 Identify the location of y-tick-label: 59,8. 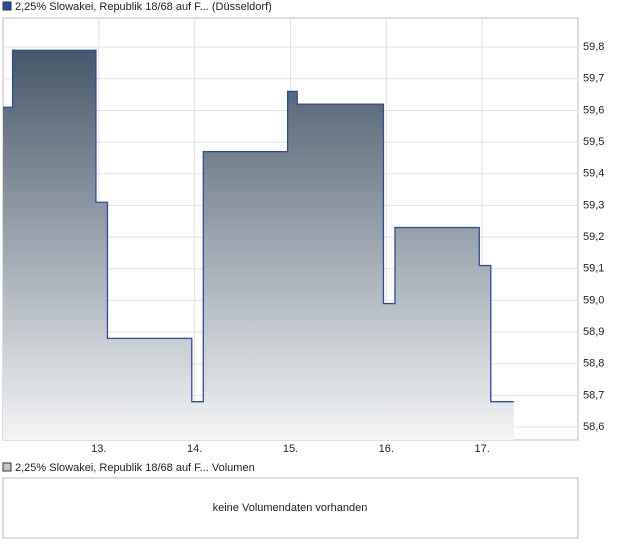
(593, 47).